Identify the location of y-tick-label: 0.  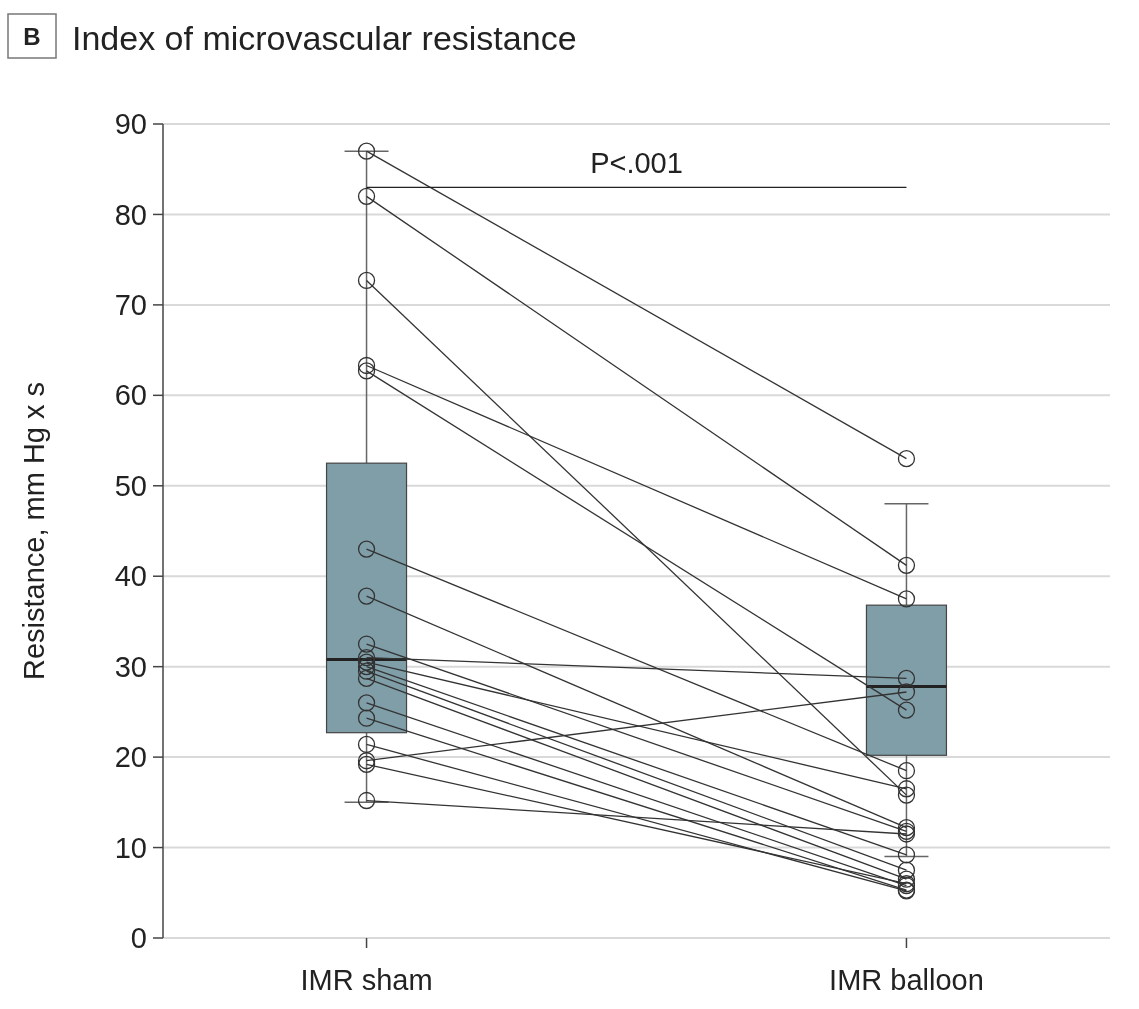
(138, 938).